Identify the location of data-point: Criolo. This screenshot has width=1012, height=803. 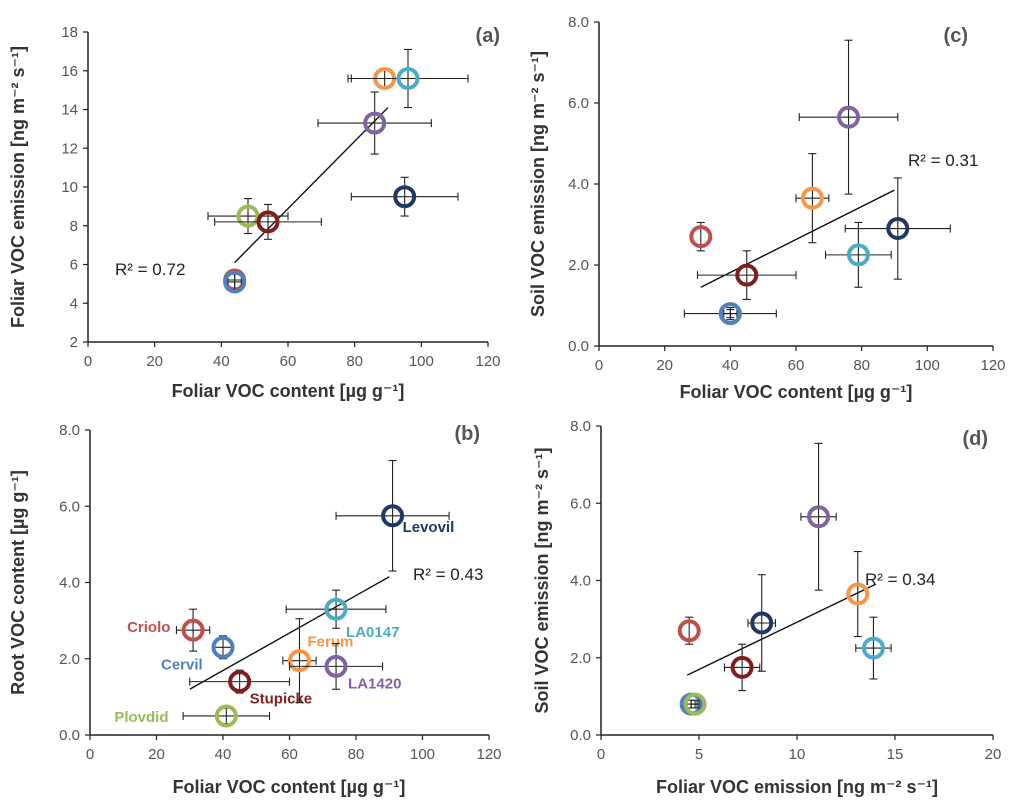
(169, 630).